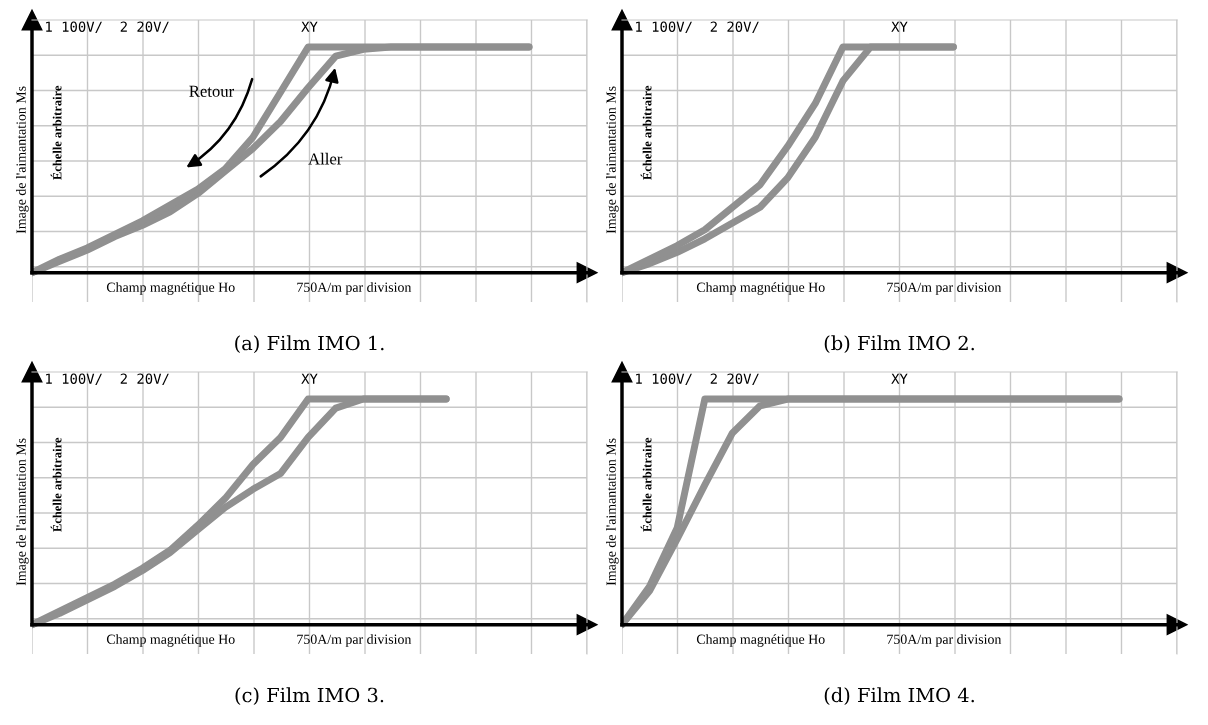 The width and height of the screenshot is (1208, 725). What do you see at coordinates (899, 344) in the screenshot?
I see `text: (b) Film IMO 2.` at bounding box center [899, 344].